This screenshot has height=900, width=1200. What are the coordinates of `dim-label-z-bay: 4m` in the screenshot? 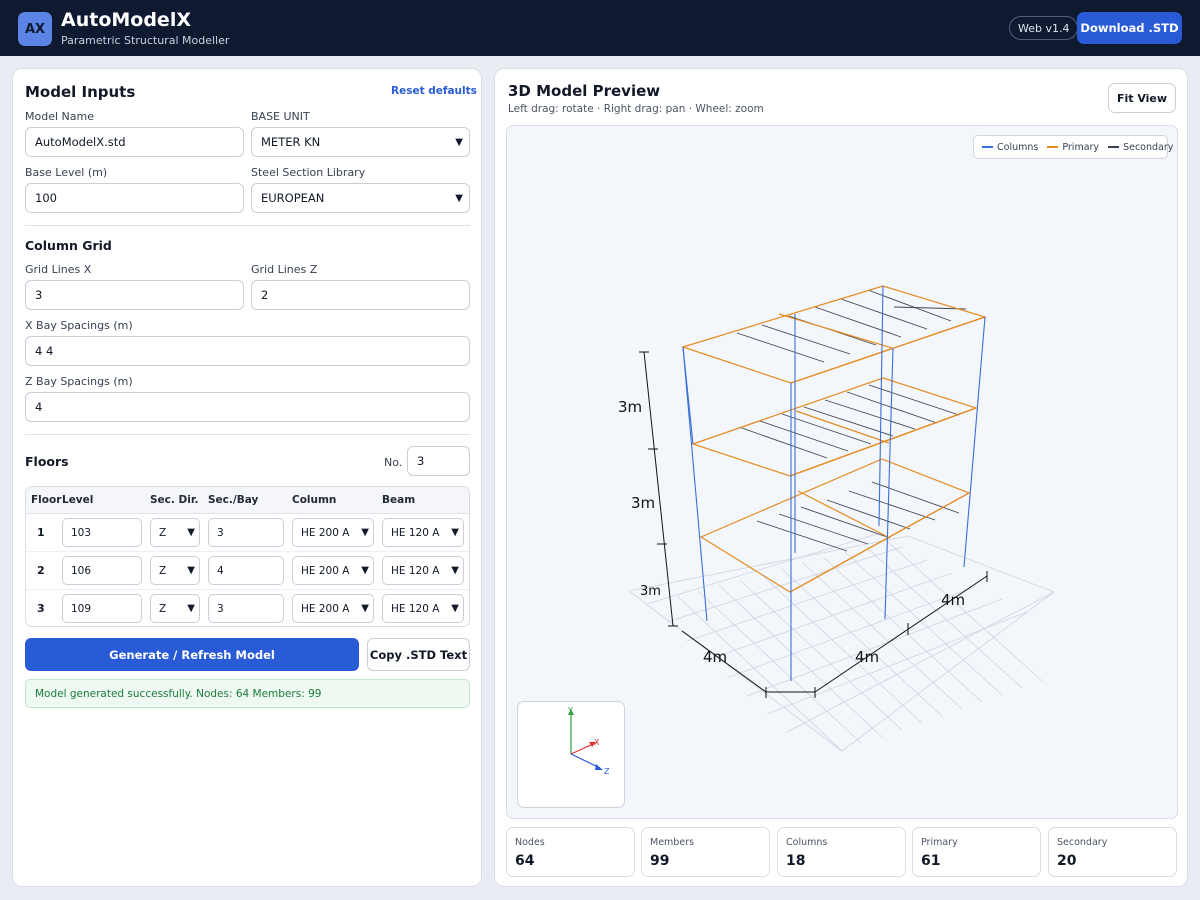 It's located at (953, 600).